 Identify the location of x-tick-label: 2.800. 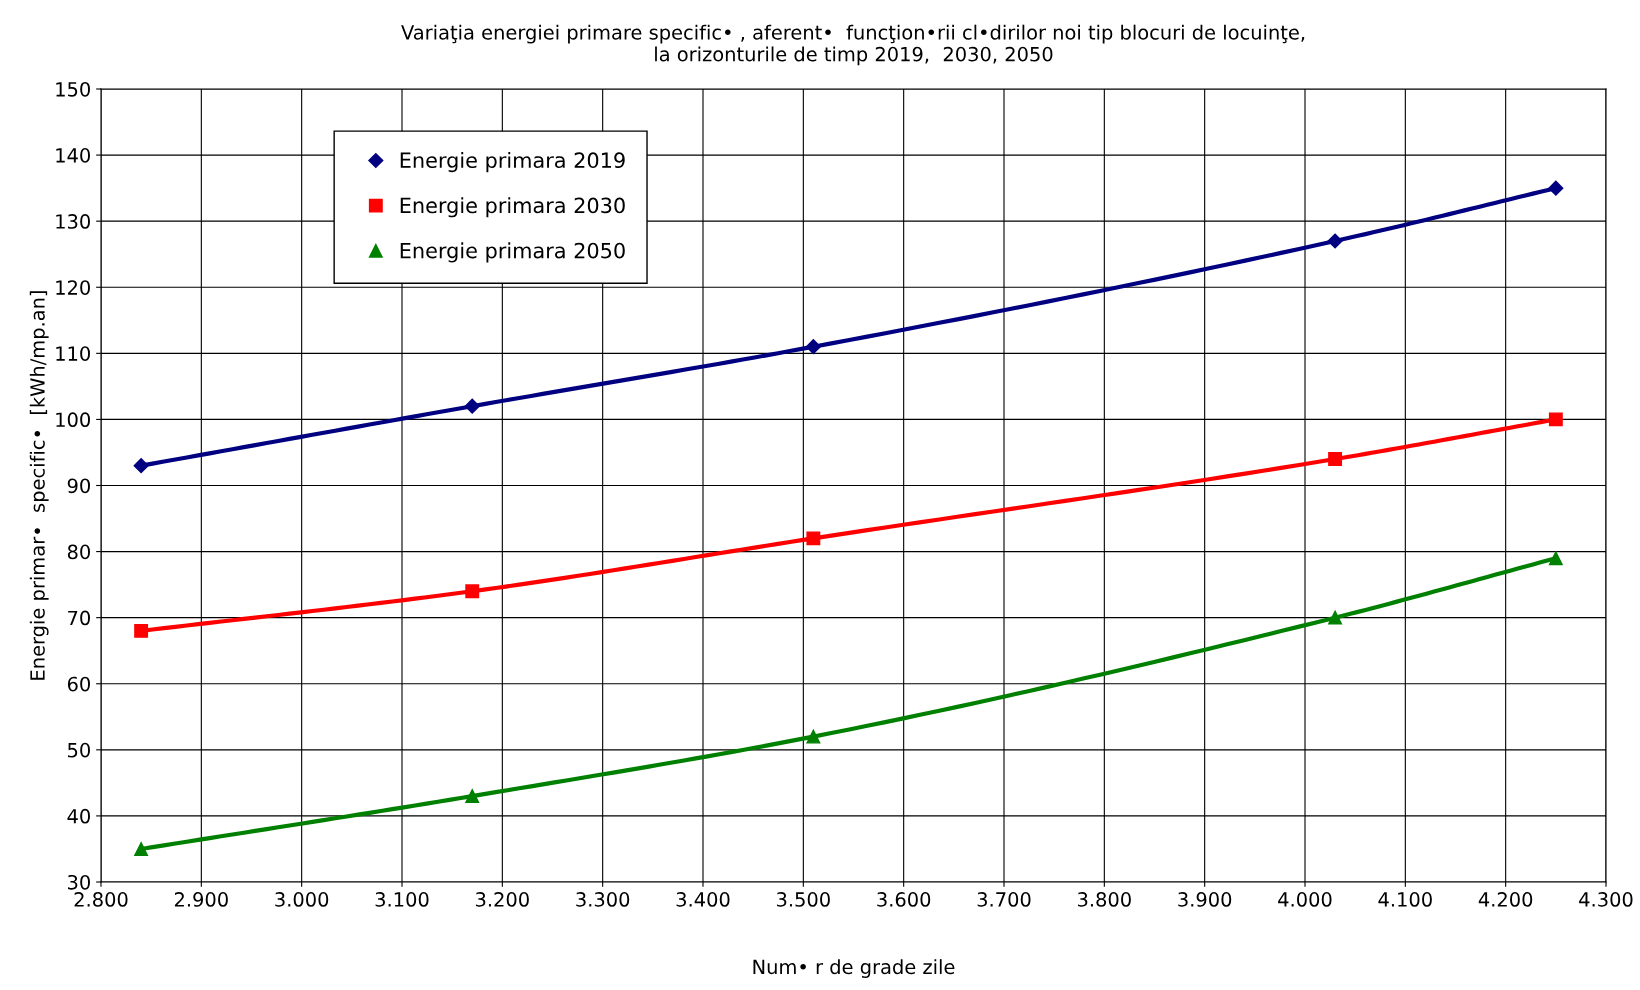
(101, 899).